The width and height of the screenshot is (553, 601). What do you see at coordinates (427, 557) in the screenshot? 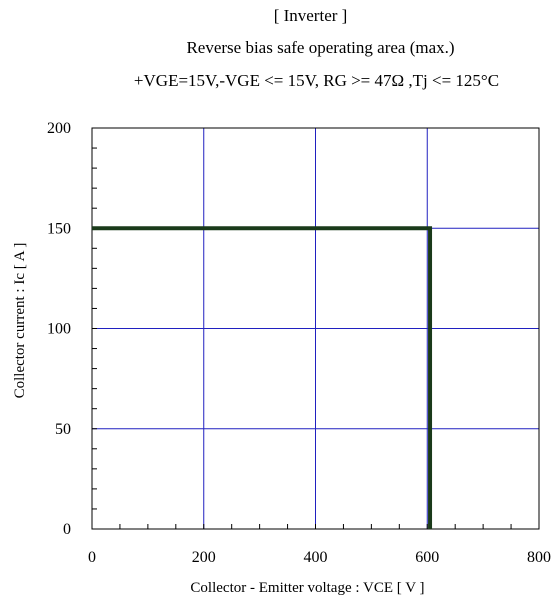
I see `x-tick-label-600: 600` at bounding box center [427, 557].